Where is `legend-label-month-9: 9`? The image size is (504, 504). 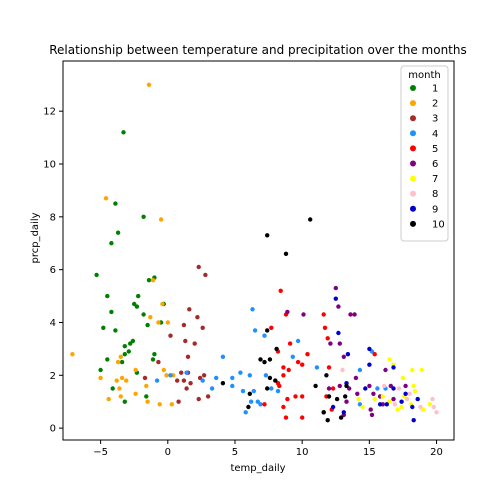 legend-label-month-9: 9 is located at coordinates (435, 209).